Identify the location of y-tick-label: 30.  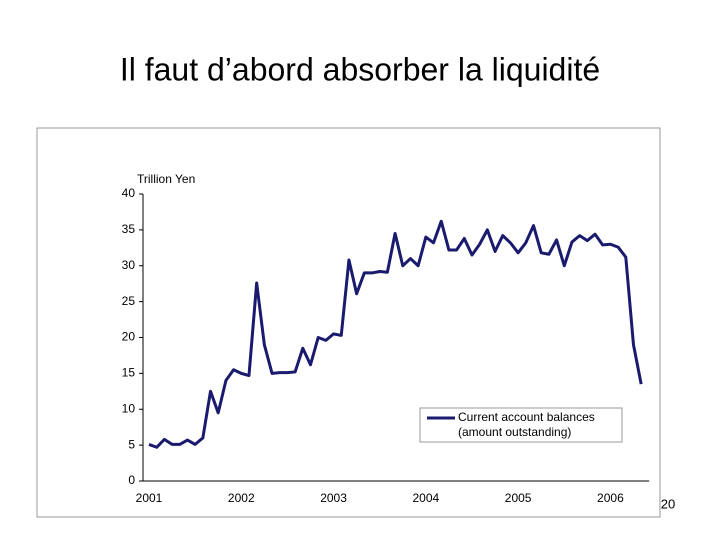
(129, 265).